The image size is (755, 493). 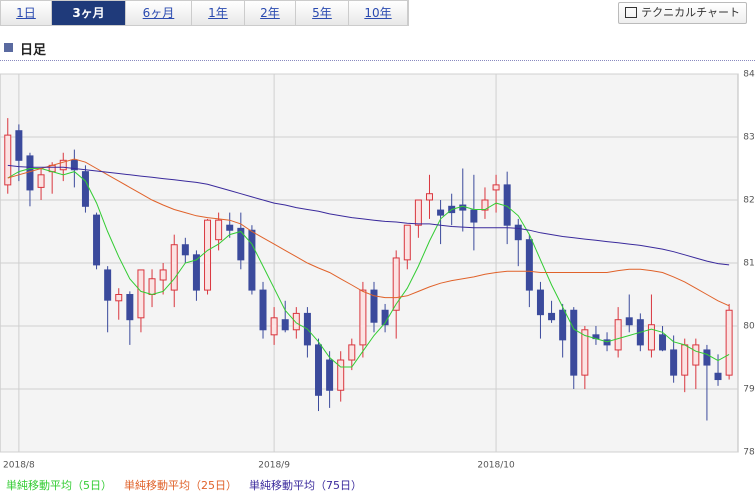 I want to click on x-tick-label: 2018/9, so click(x=274, y=466).